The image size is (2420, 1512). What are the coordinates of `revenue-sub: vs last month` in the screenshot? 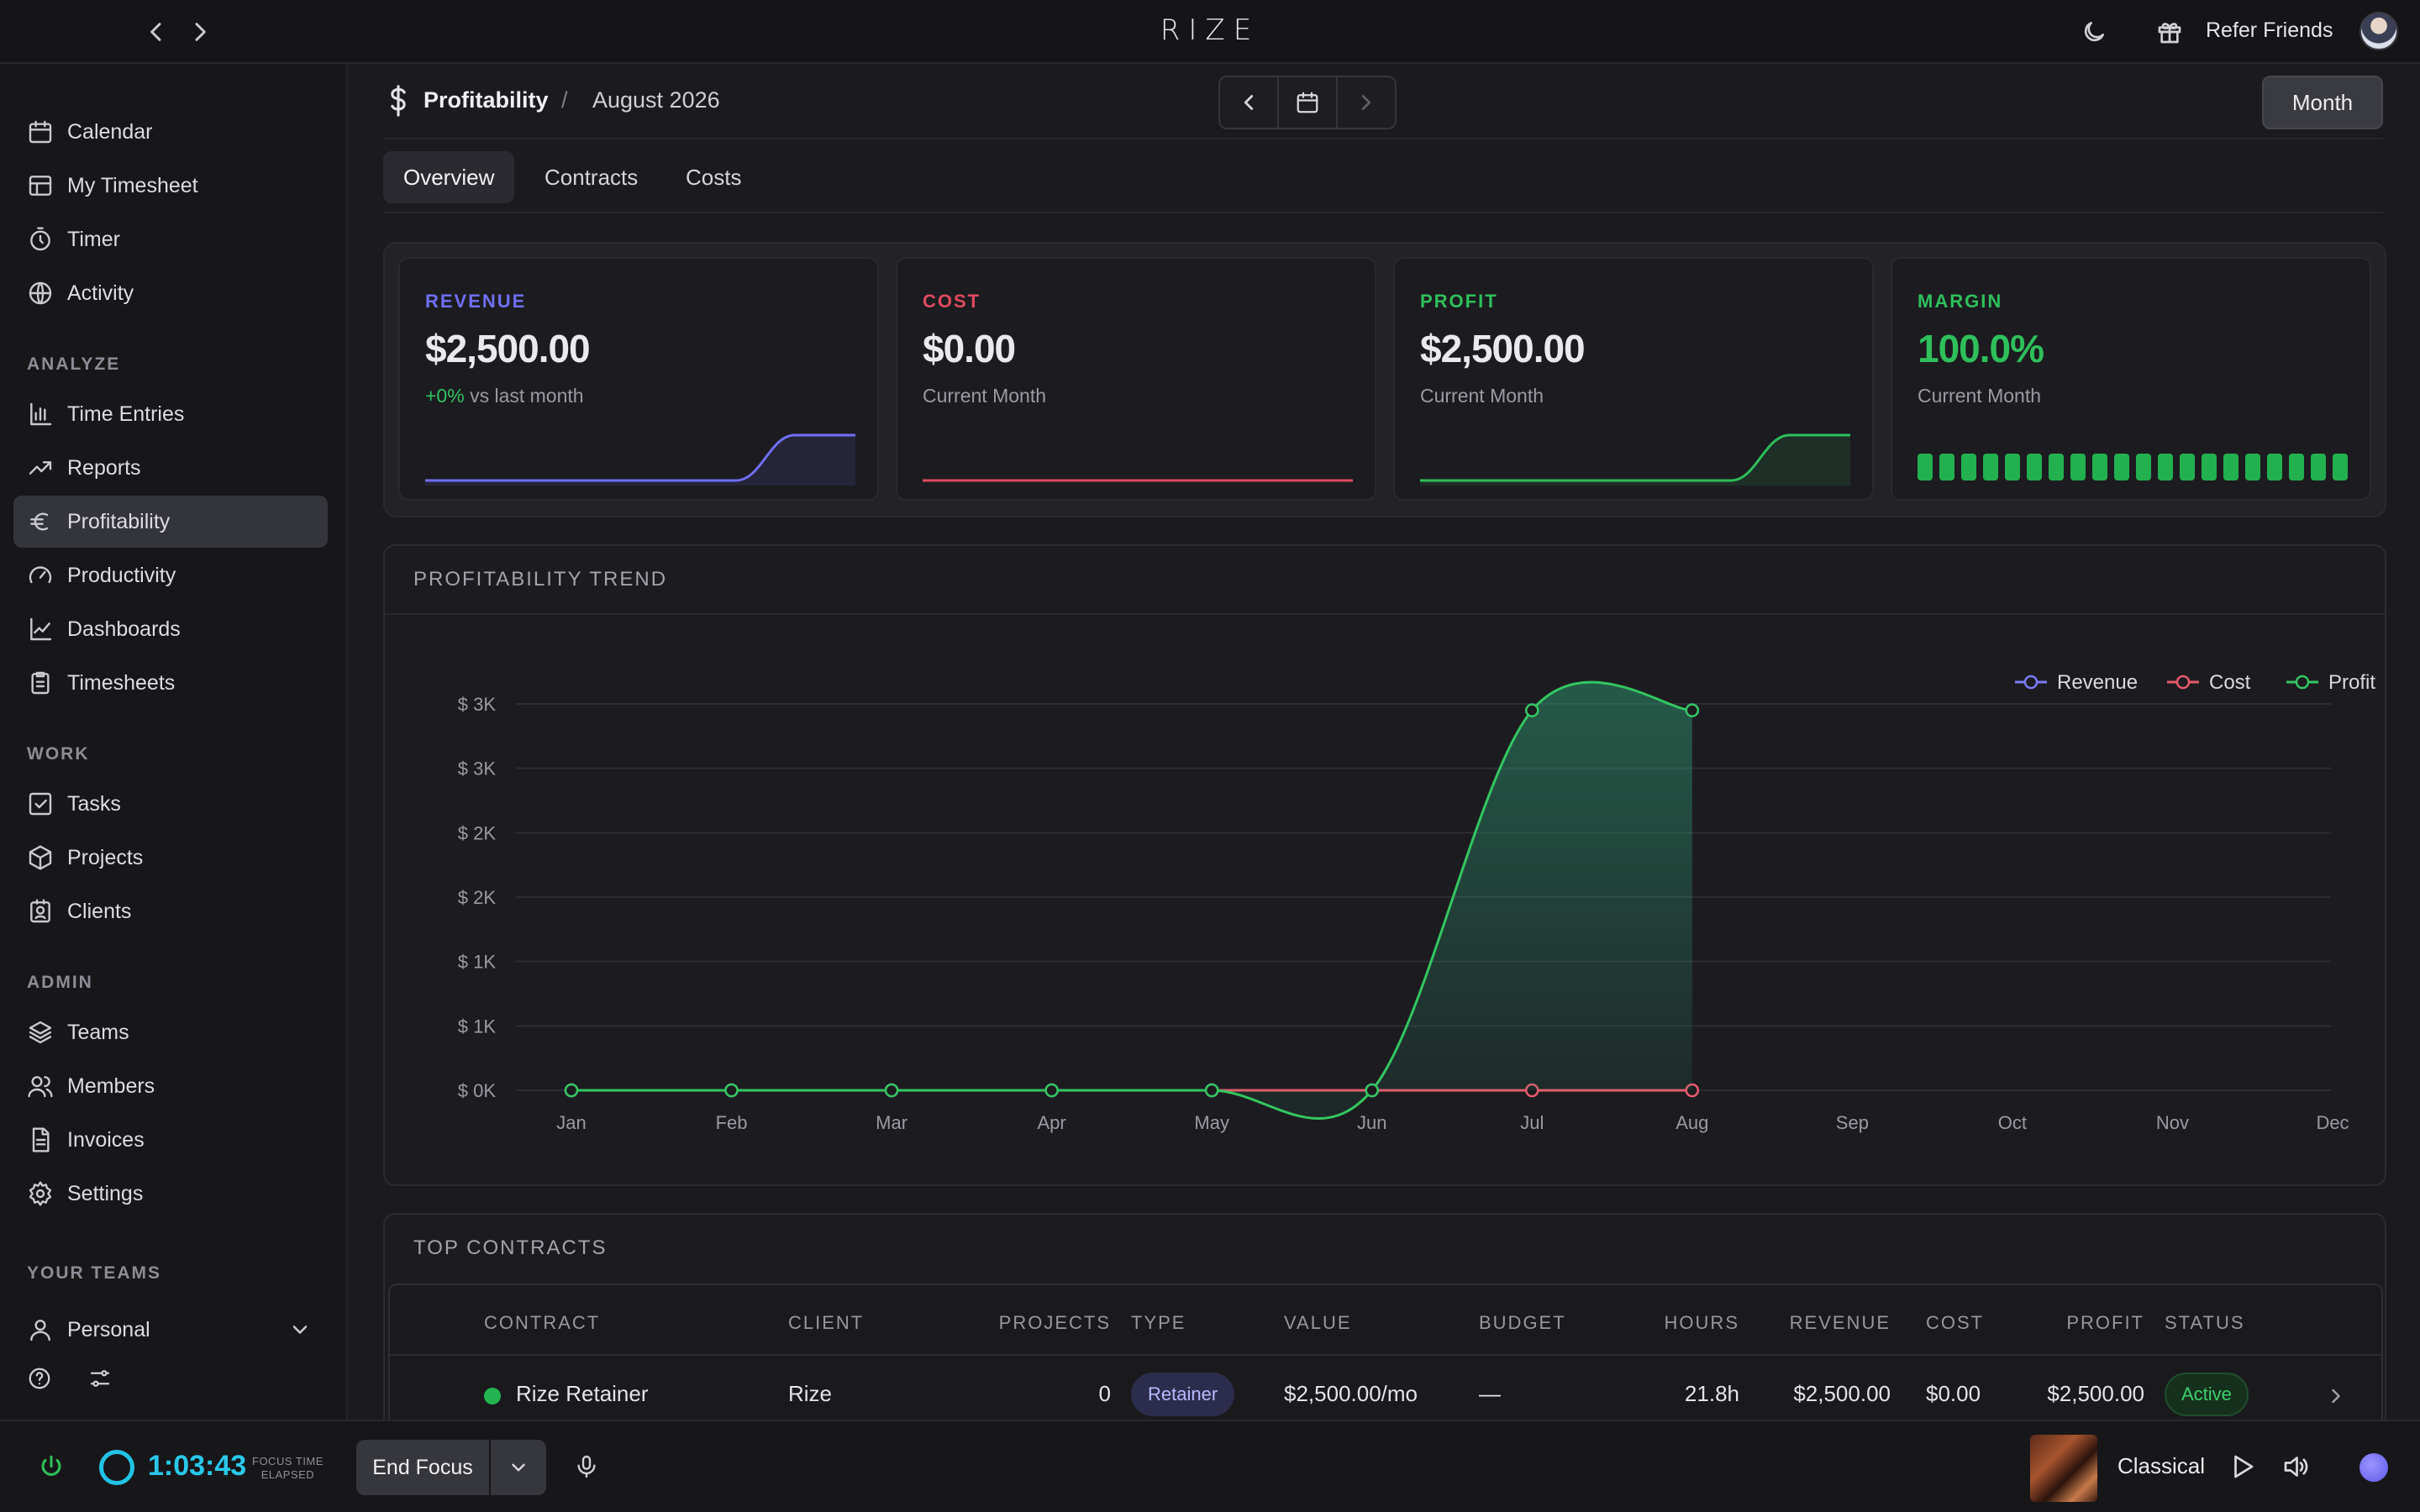 It's located at (527, 396).